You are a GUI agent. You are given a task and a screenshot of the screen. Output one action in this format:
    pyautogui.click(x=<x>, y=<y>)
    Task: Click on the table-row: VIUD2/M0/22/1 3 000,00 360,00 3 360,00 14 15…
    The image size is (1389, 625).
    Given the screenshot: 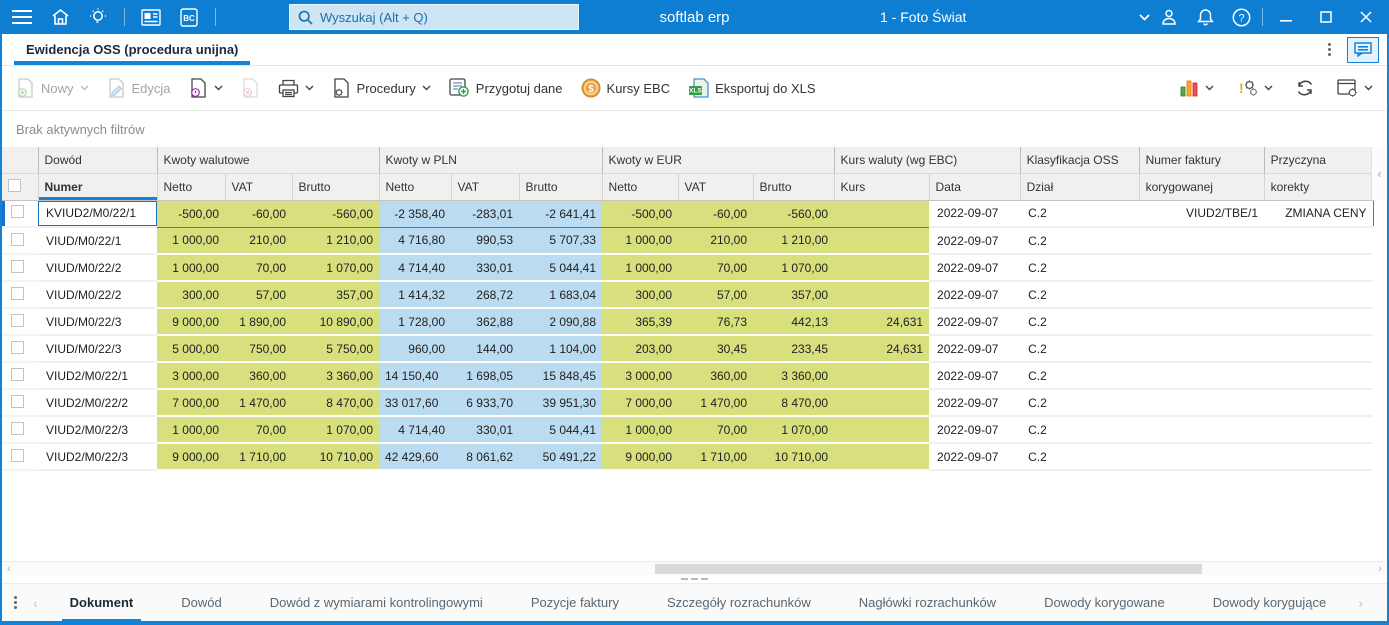 What is the action you would take?
    pyautogui.click(x=688, y=376)
    